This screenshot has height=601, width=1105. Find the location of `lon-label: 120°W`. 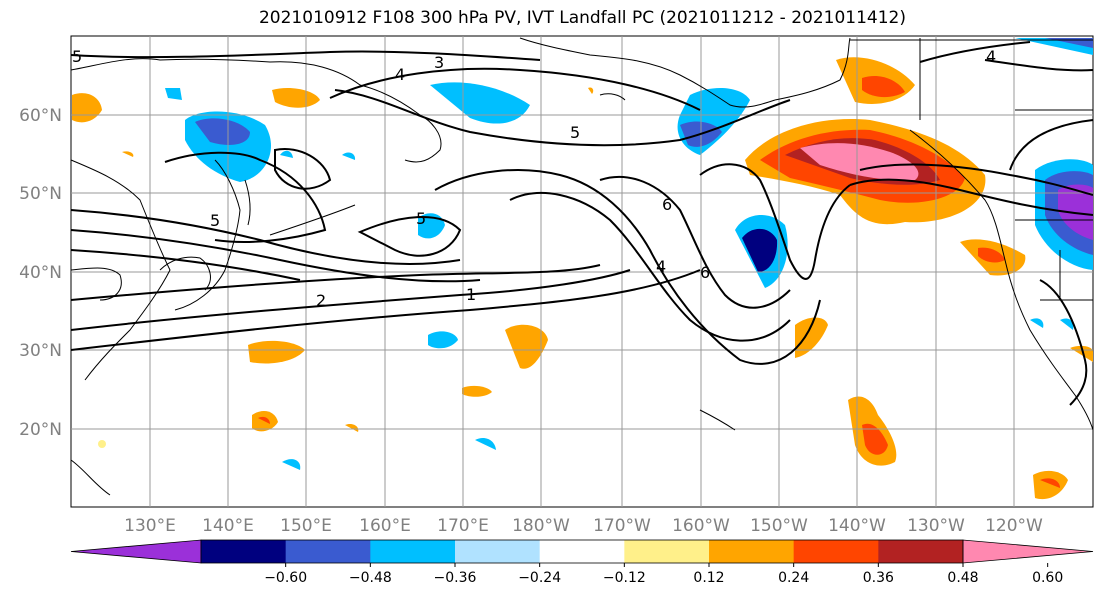

lon-label: 120°W is located at coordinates (1014, 526).